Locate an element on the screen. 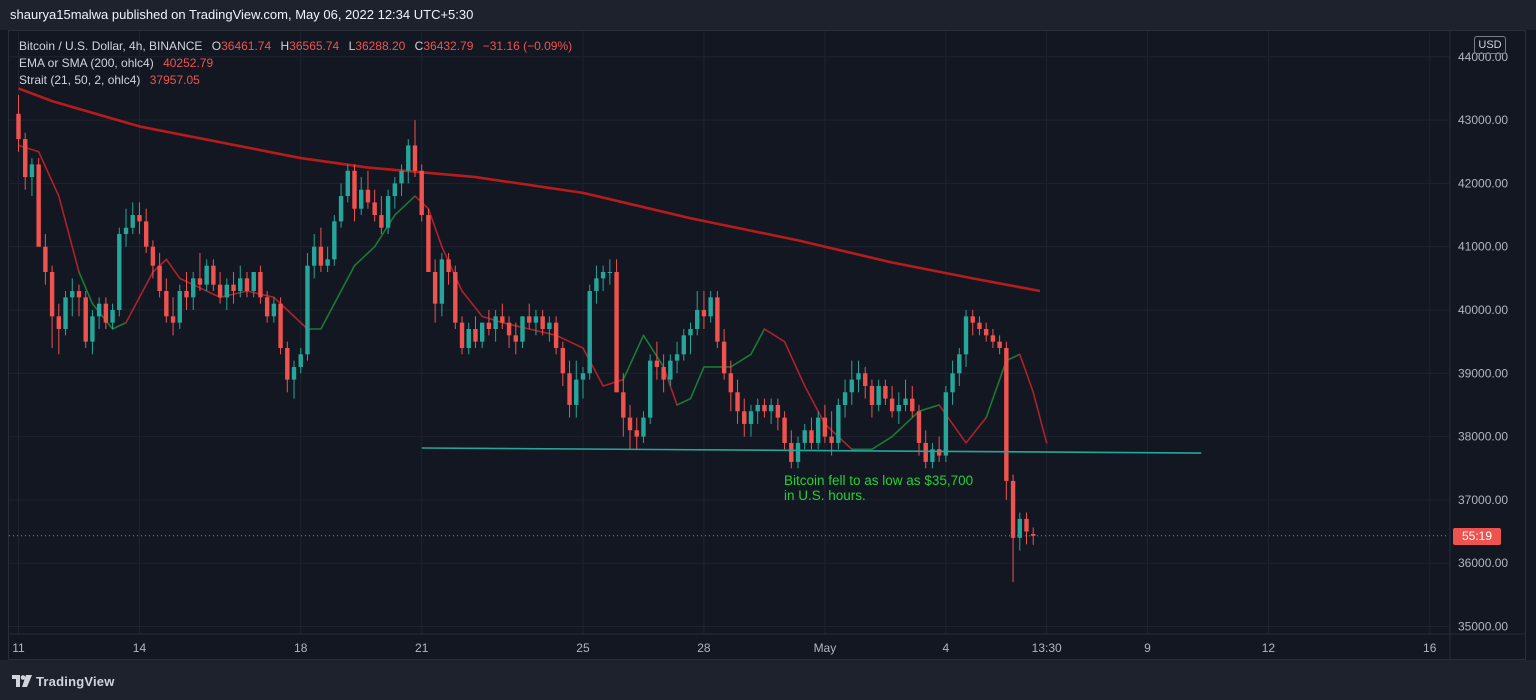  legend-indicator-ma: EMA or SMA (200, ohlc4) 40252.79 is located at coordinates (295, 63).